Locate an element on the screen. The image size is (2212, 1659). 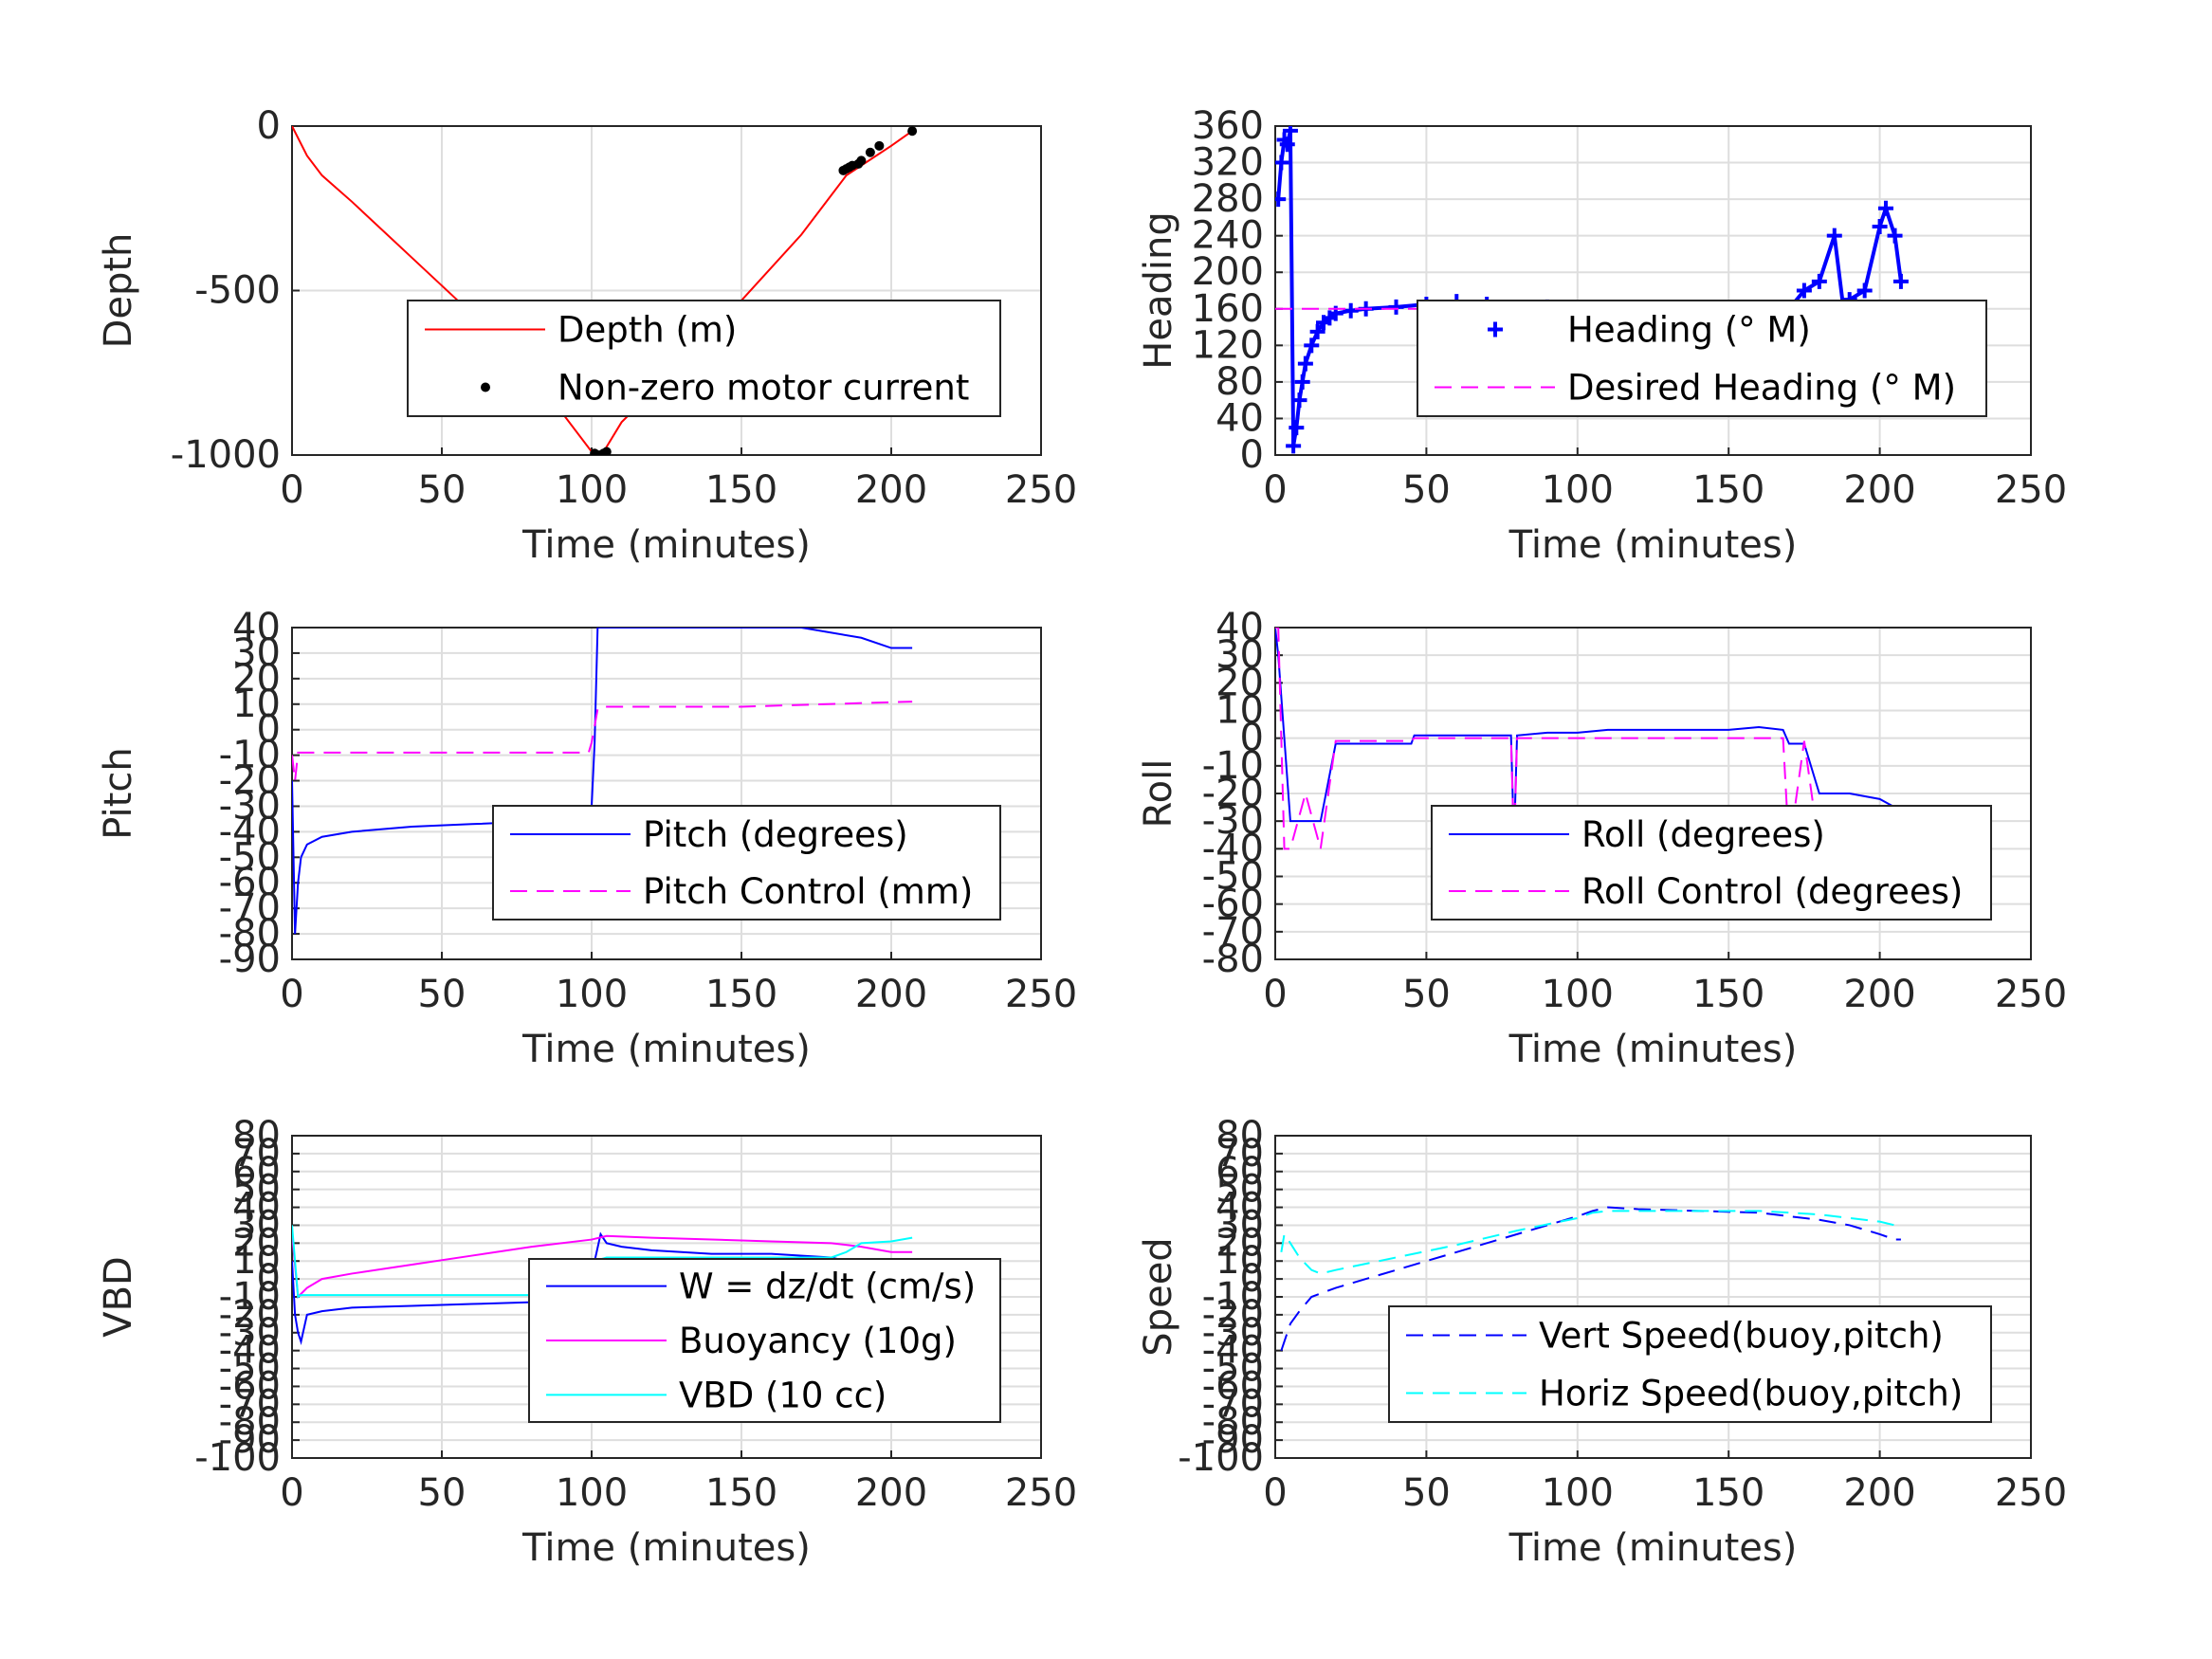
legend-label: Depth (m) is located at coordinates (647, 330).